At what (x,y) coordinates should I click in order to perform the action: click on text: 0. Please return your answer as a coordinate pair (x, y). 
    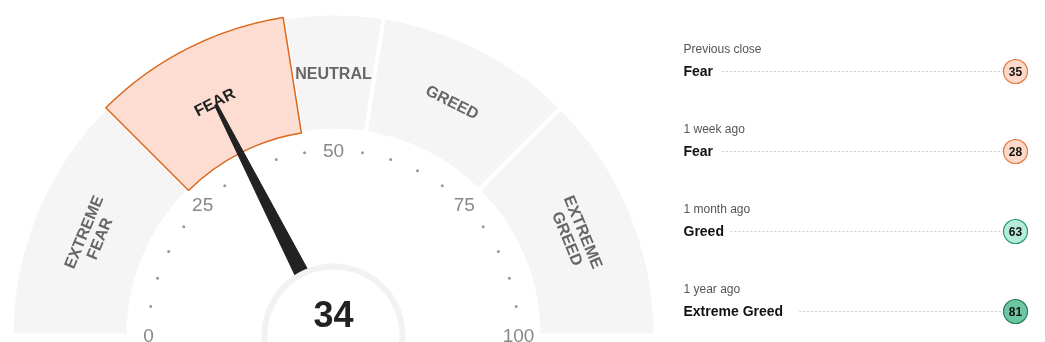
    Looking at the image, I should click on (148, 333).